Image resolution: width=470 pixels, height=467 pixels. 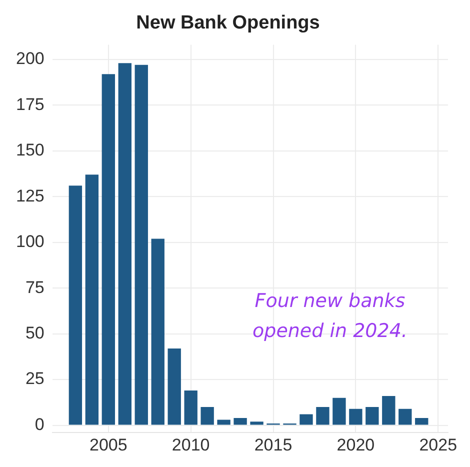 What do you see at coordinates (34, 333) in the screenshot?
I see `y-tick-label: 50` at bounding box center [34, 333].